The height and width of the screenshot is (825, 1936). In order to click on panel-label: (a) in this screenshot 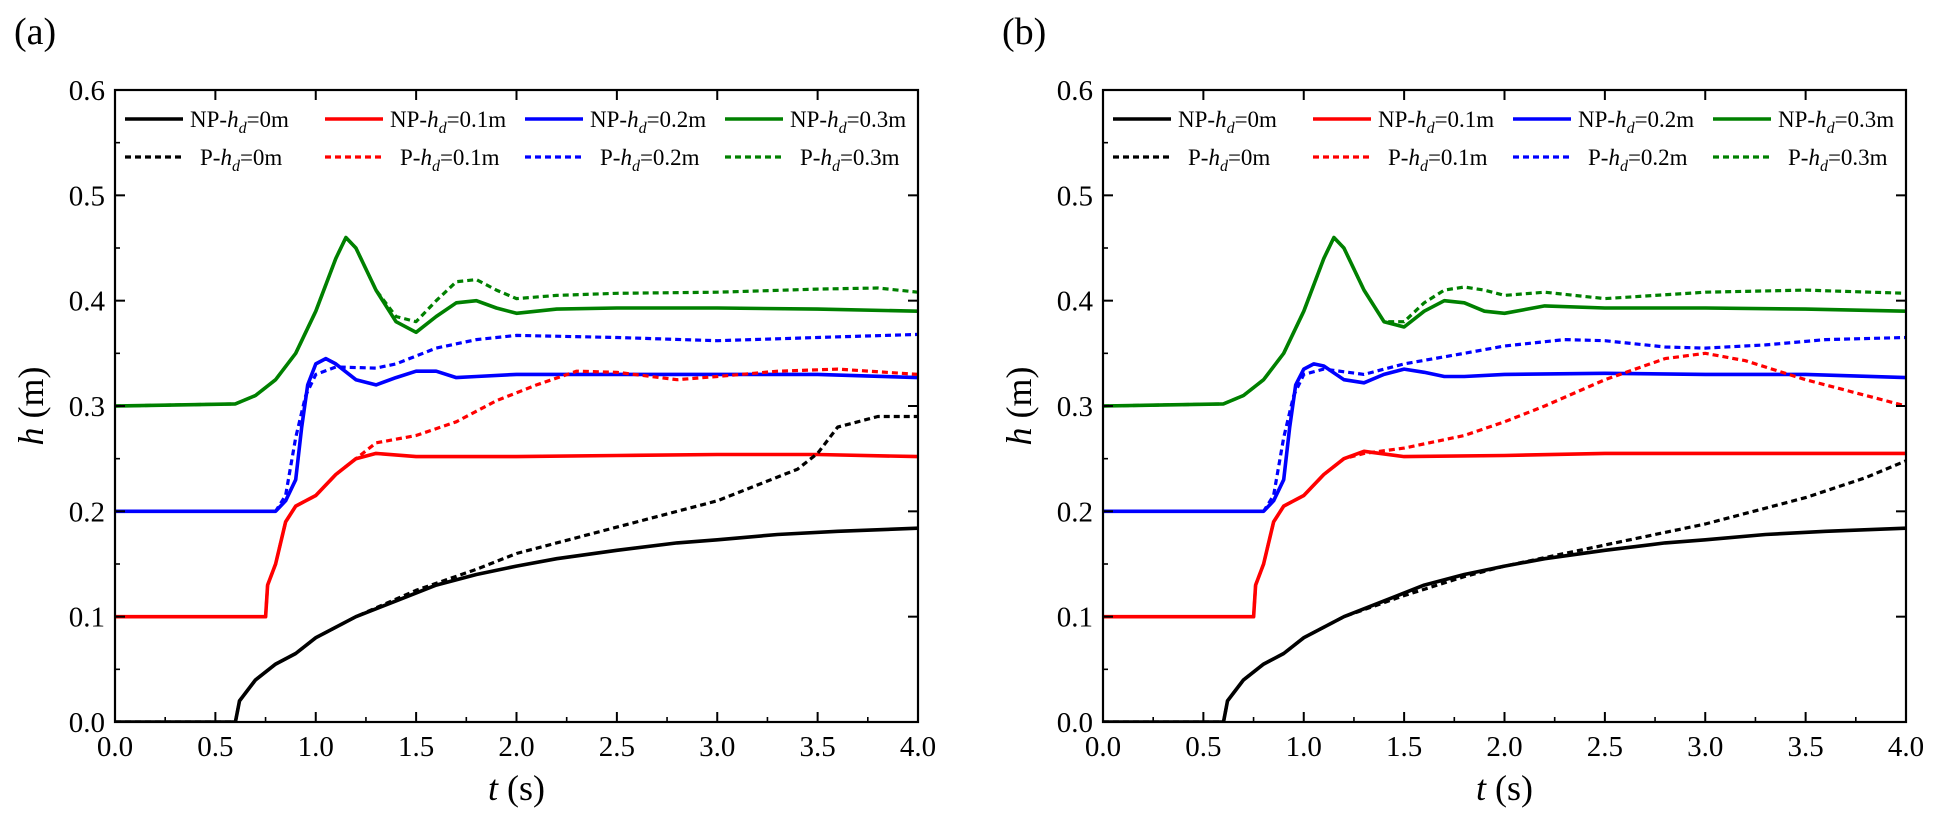, I will do `click(35, 32)`.